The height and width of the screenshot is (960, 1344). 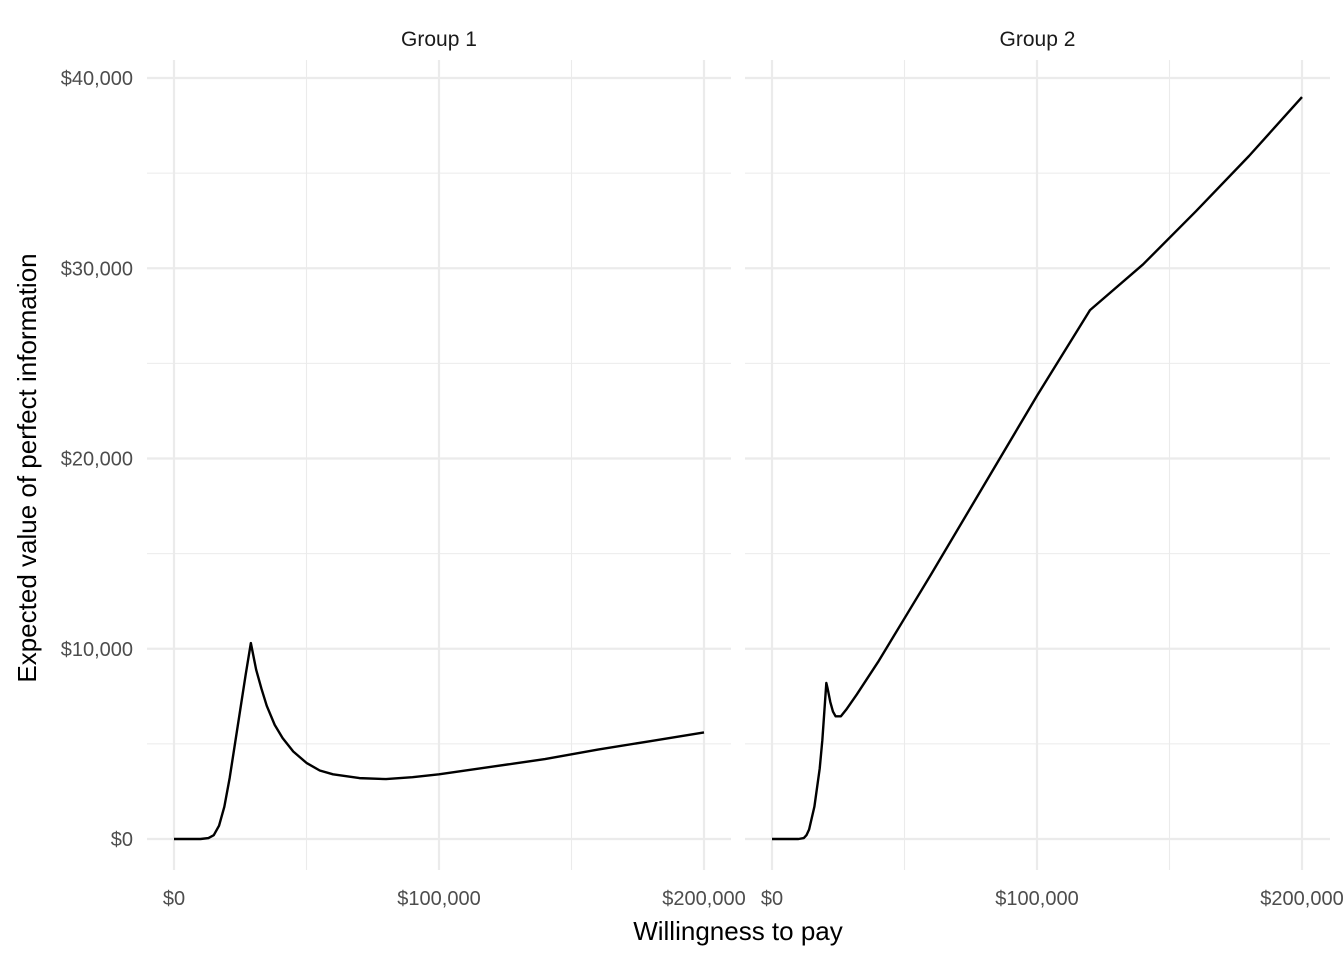 I want to click on panel-title: Group 2, so click(x=1038, y=39).